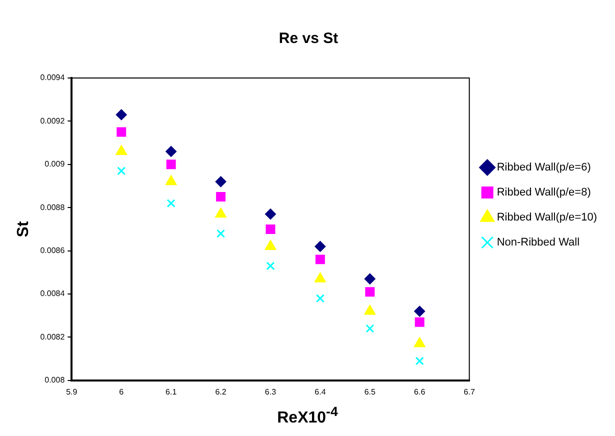  What do you see at coordinates (53, 207) in the screenshot?
I see `y-tick-label: 0.0088` at bounding box center [53, 207].